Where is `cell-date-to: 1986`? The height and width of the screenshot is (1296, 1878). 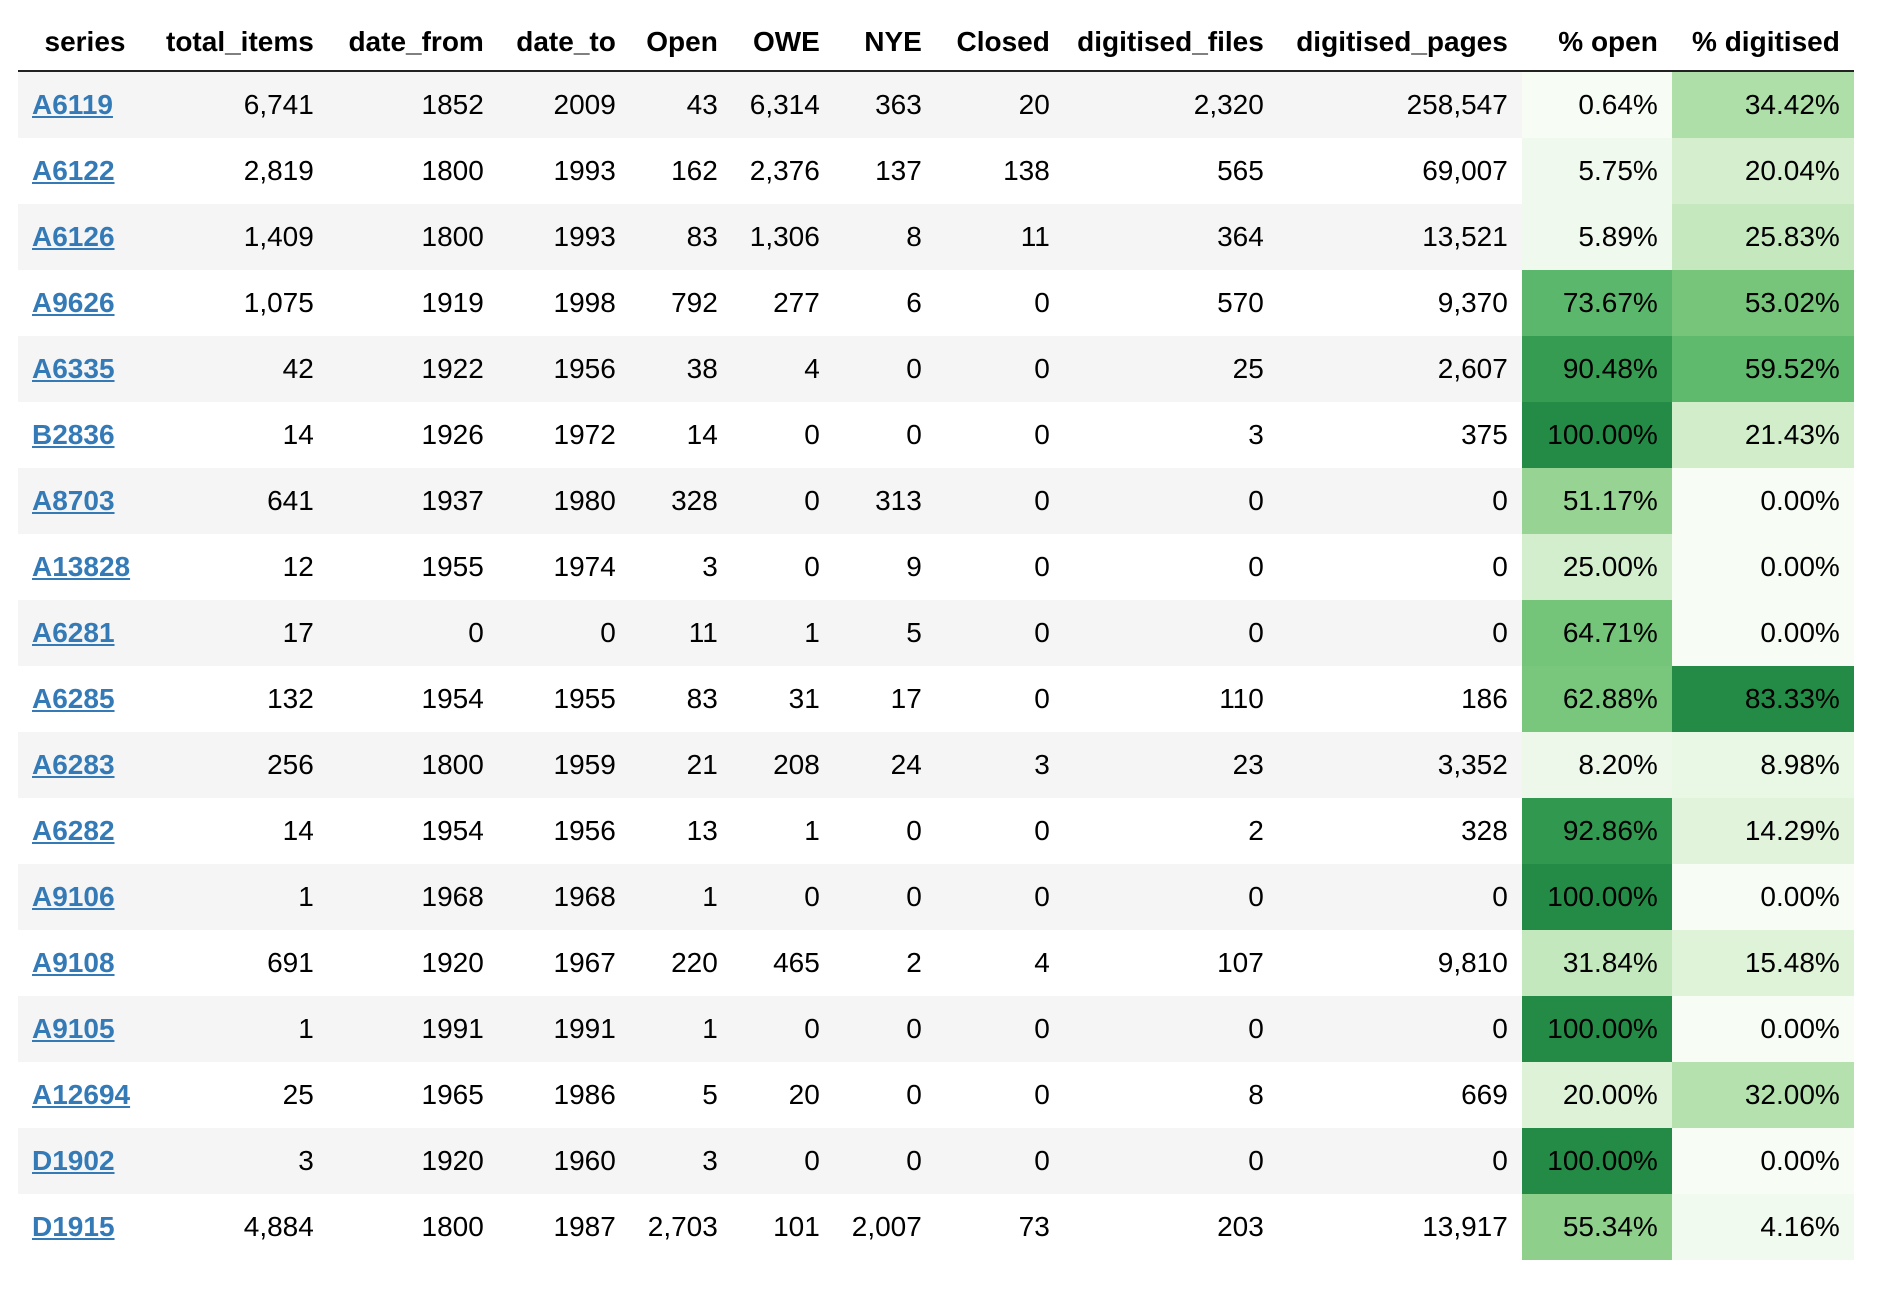 cell-date-to: 1986 is located at coordinates (563, 1095).